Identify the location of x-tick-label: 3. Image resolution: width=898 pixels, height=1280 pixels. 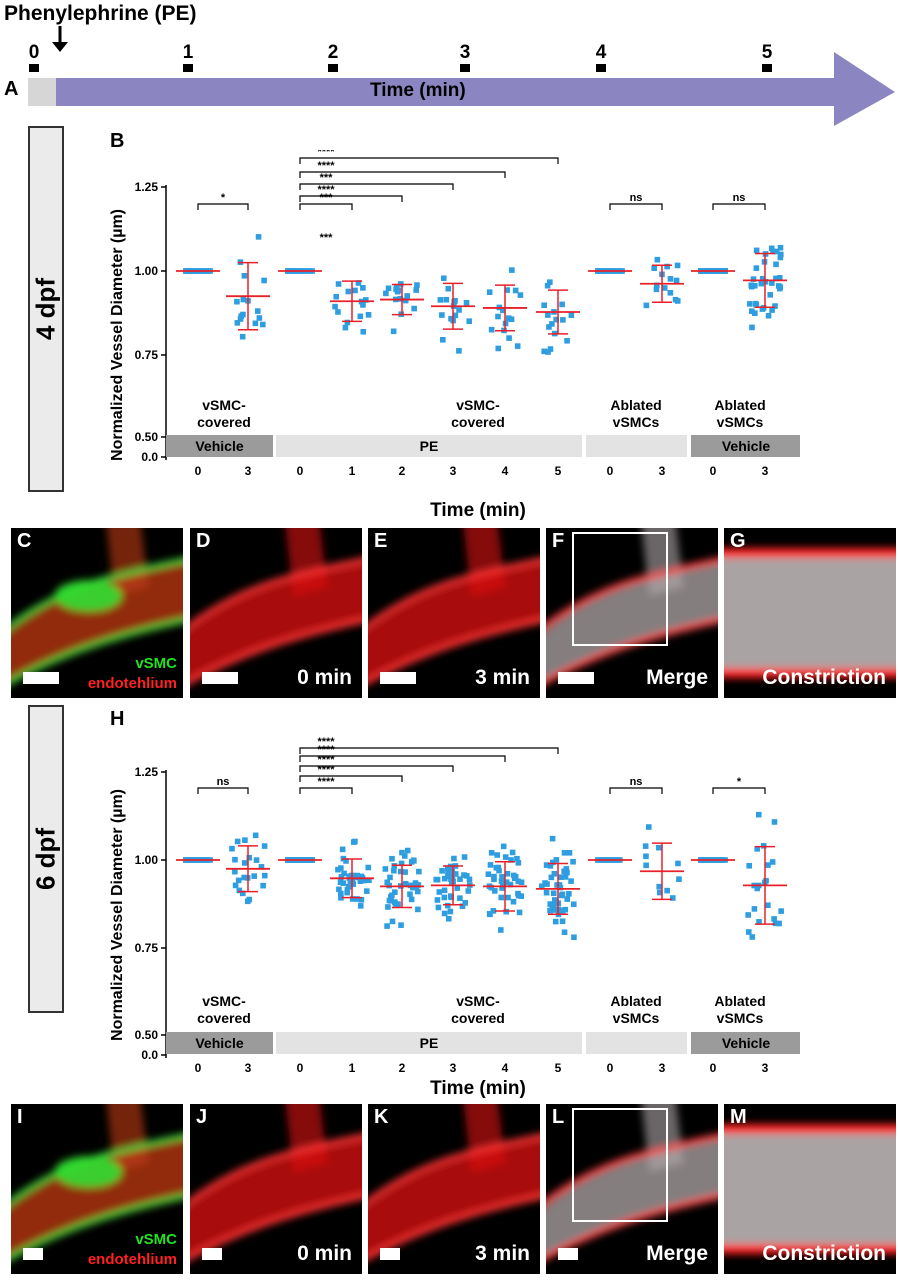
(453, 471).